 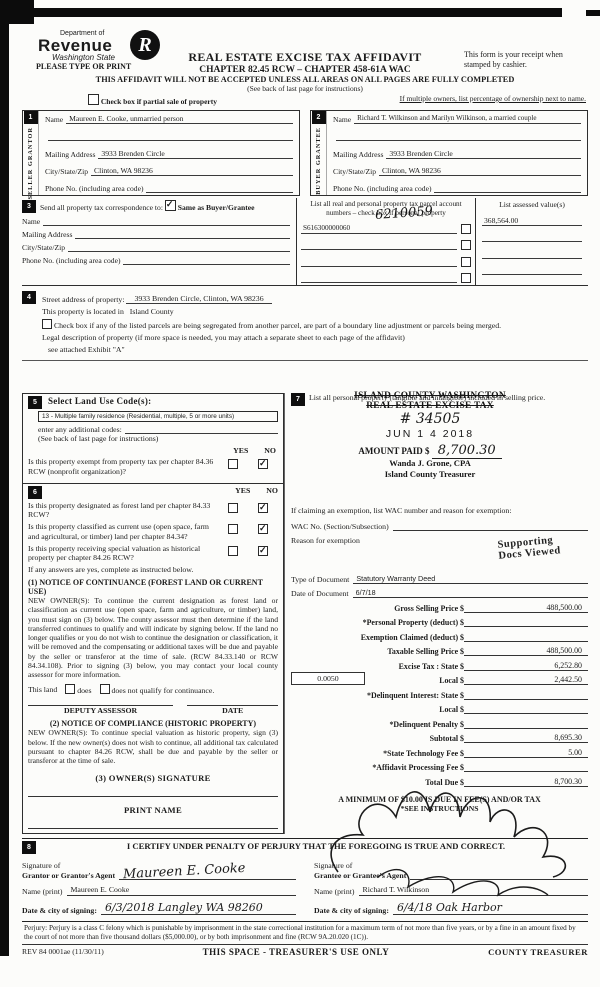 What do you see at coordinates (206, 260) in the screenshot?
I see `corr-phone-field` at bounding box center [206, 260].